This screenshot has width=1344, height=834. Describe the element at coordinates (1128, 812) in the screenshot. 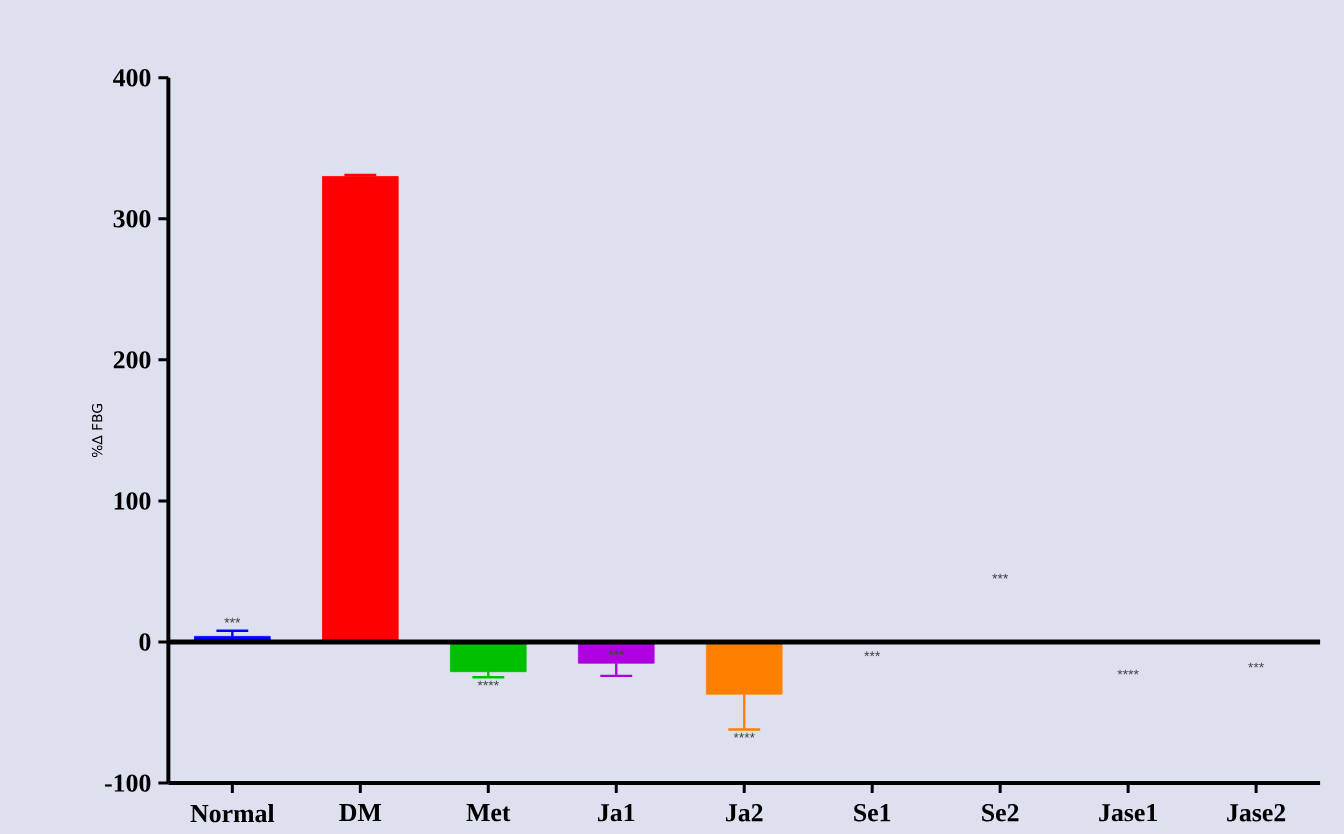

I see `x-tick-label: Jase1` at that location.